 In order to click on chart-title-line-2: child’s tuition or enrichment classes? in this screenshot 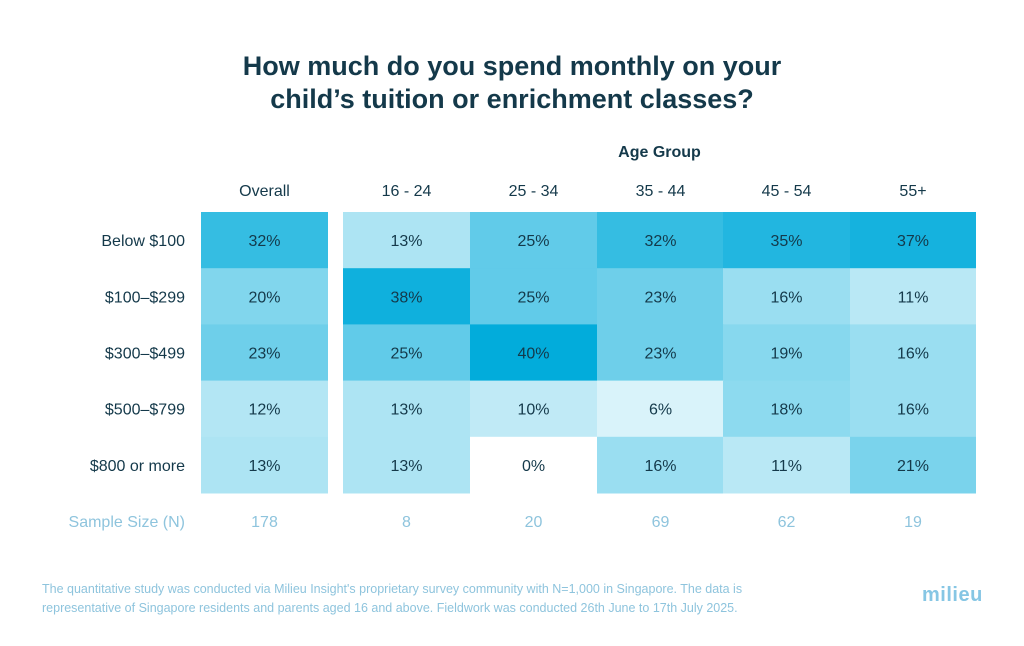, I will do `click(512, 99)`.